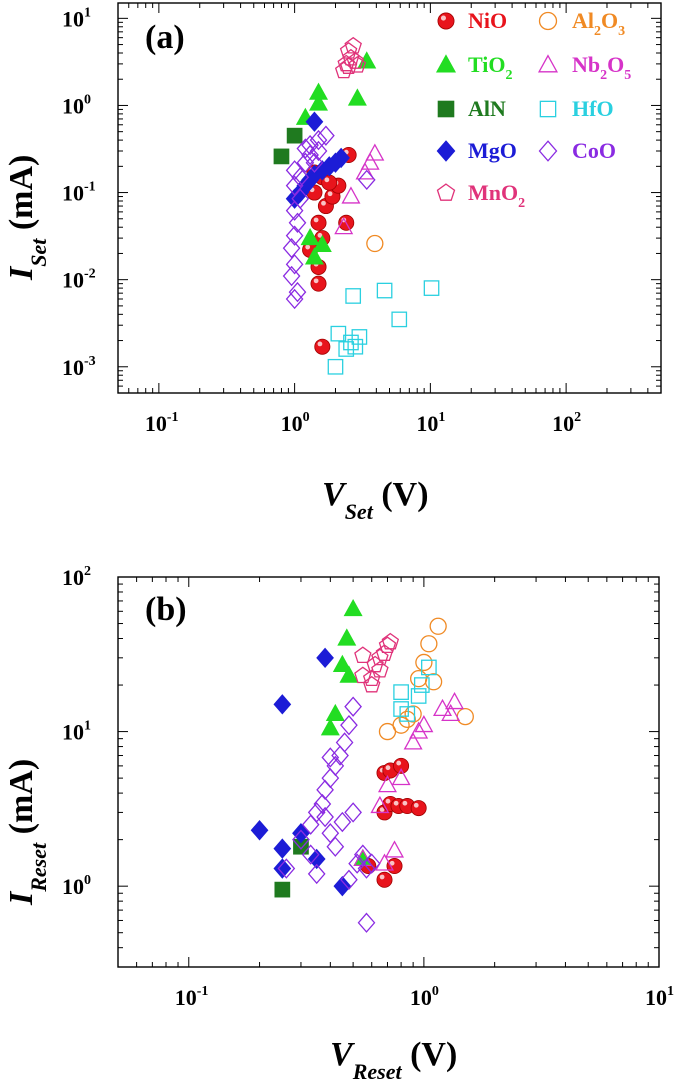 Image resolution: width=675 pixels, height=1087 pixels. I want to click on ylabel-b-main: I, so click(21, 898).